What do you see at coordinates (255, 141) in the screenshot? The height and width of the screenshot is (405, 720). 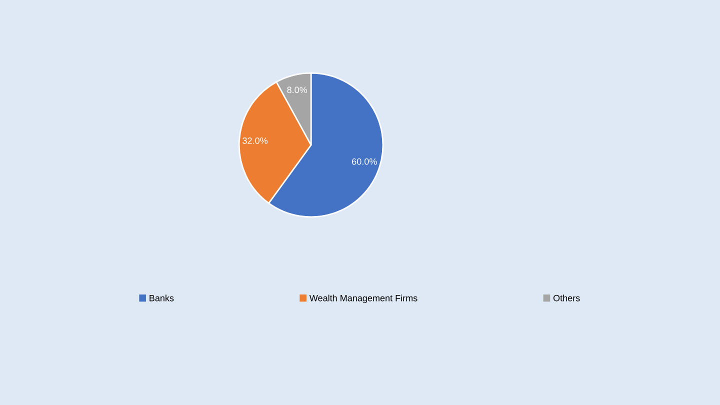 I see `data-label: 32.0%` at bounding box center [255, 141].